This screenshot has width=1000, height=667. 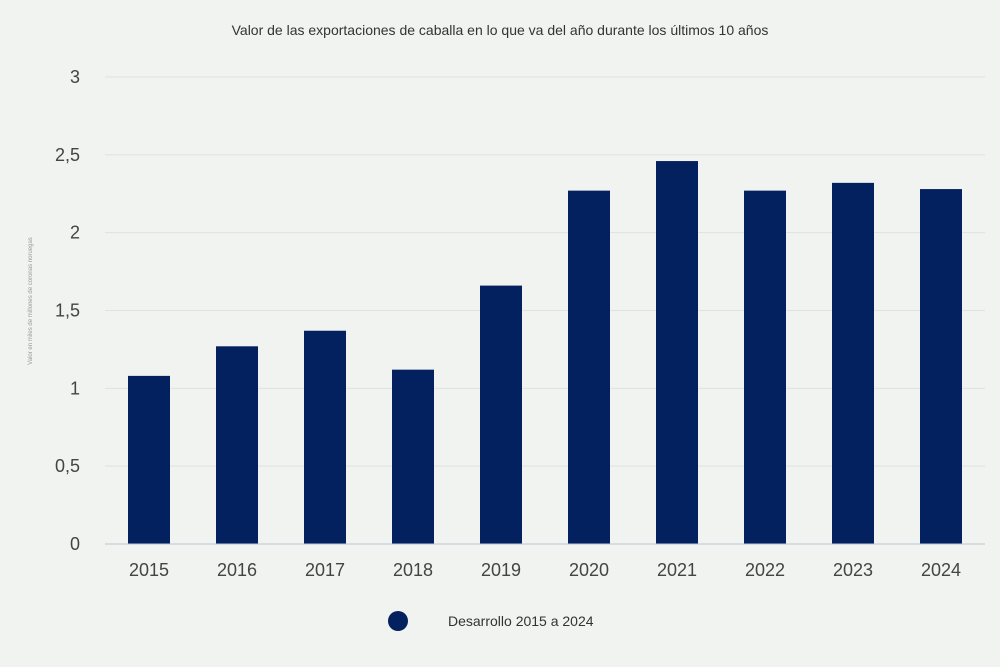 What do you see at coordinates (149, 570) in the screenshot?
I see `x-tick-label: 2015` at bounding box center [149, 570].